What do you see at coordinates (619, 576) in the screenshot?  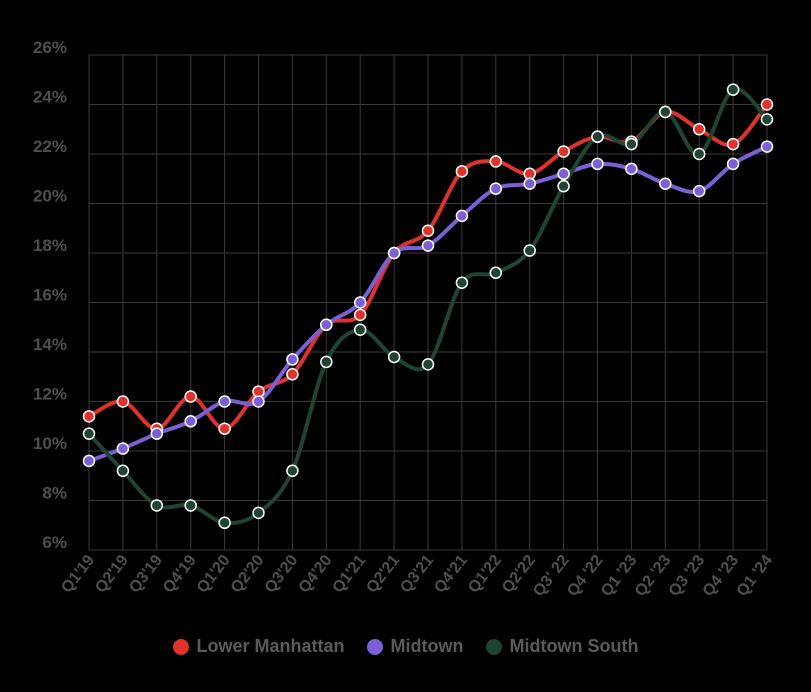 I see `x-tick-label: Q1 '23` at bounding box center [619, 576].